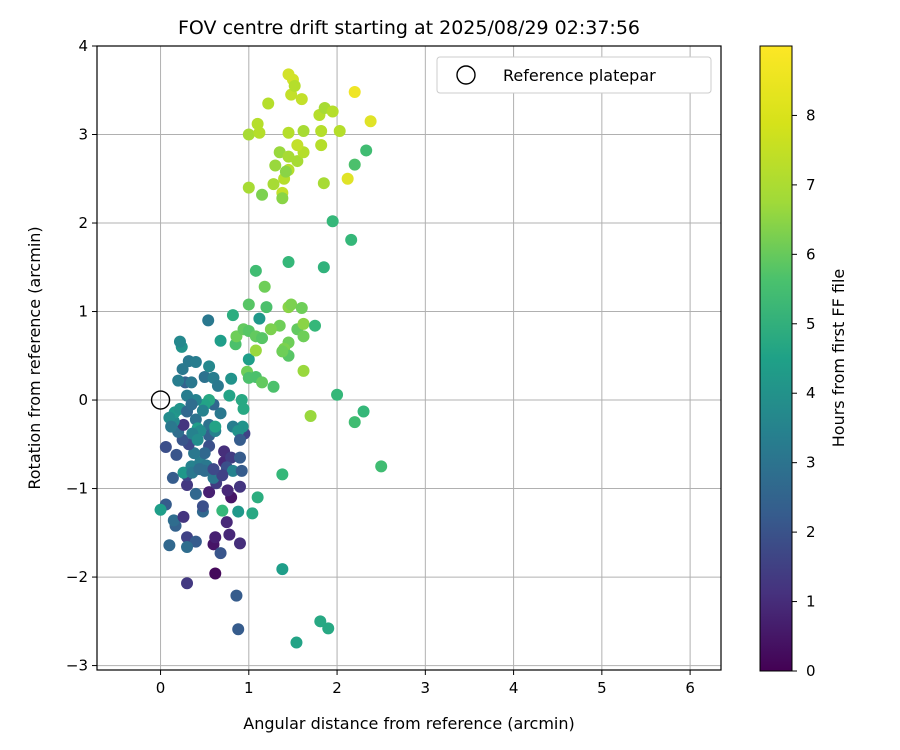 This screenshot has height=750, width=900. What do you see at coordinates (811, 671) in the screenshot?
I see `colorbar-tick-label: 0` at bounding box center [811, 671].